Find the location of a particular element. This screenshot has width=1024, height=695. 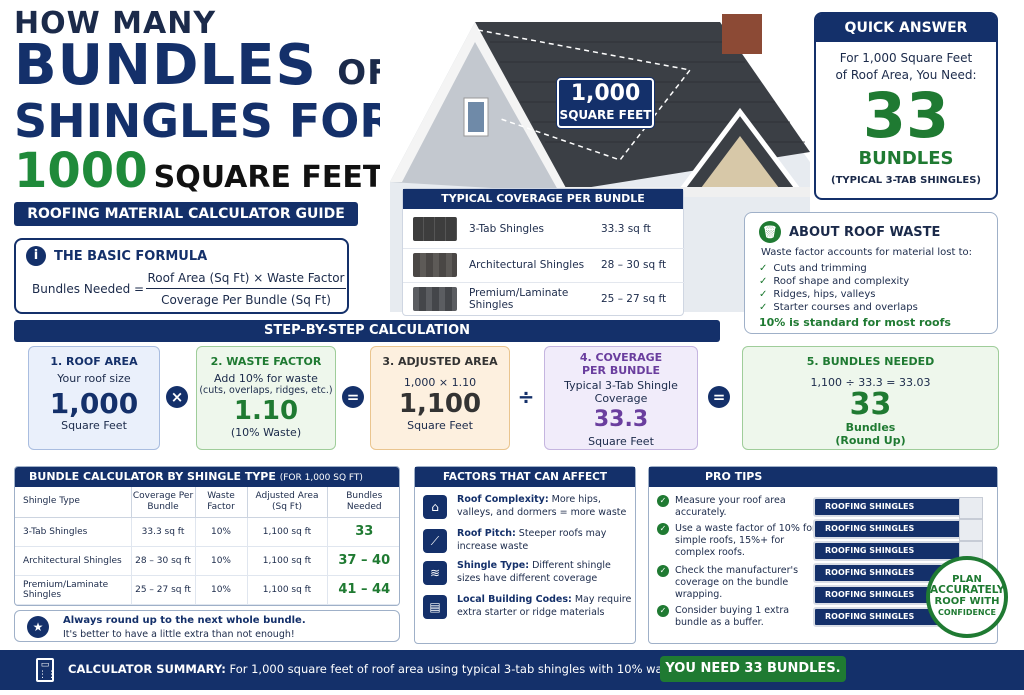

info-icon: i is located at coordinates (36, 256).